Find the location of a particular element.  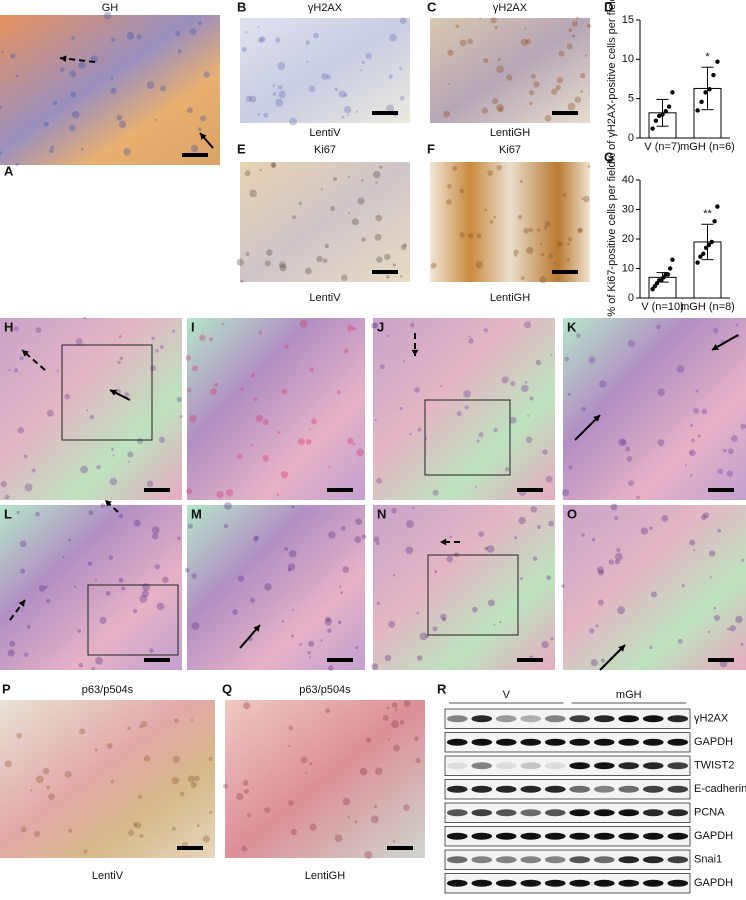

panel-title: p63/p504s is located at coordinates (325, 690).